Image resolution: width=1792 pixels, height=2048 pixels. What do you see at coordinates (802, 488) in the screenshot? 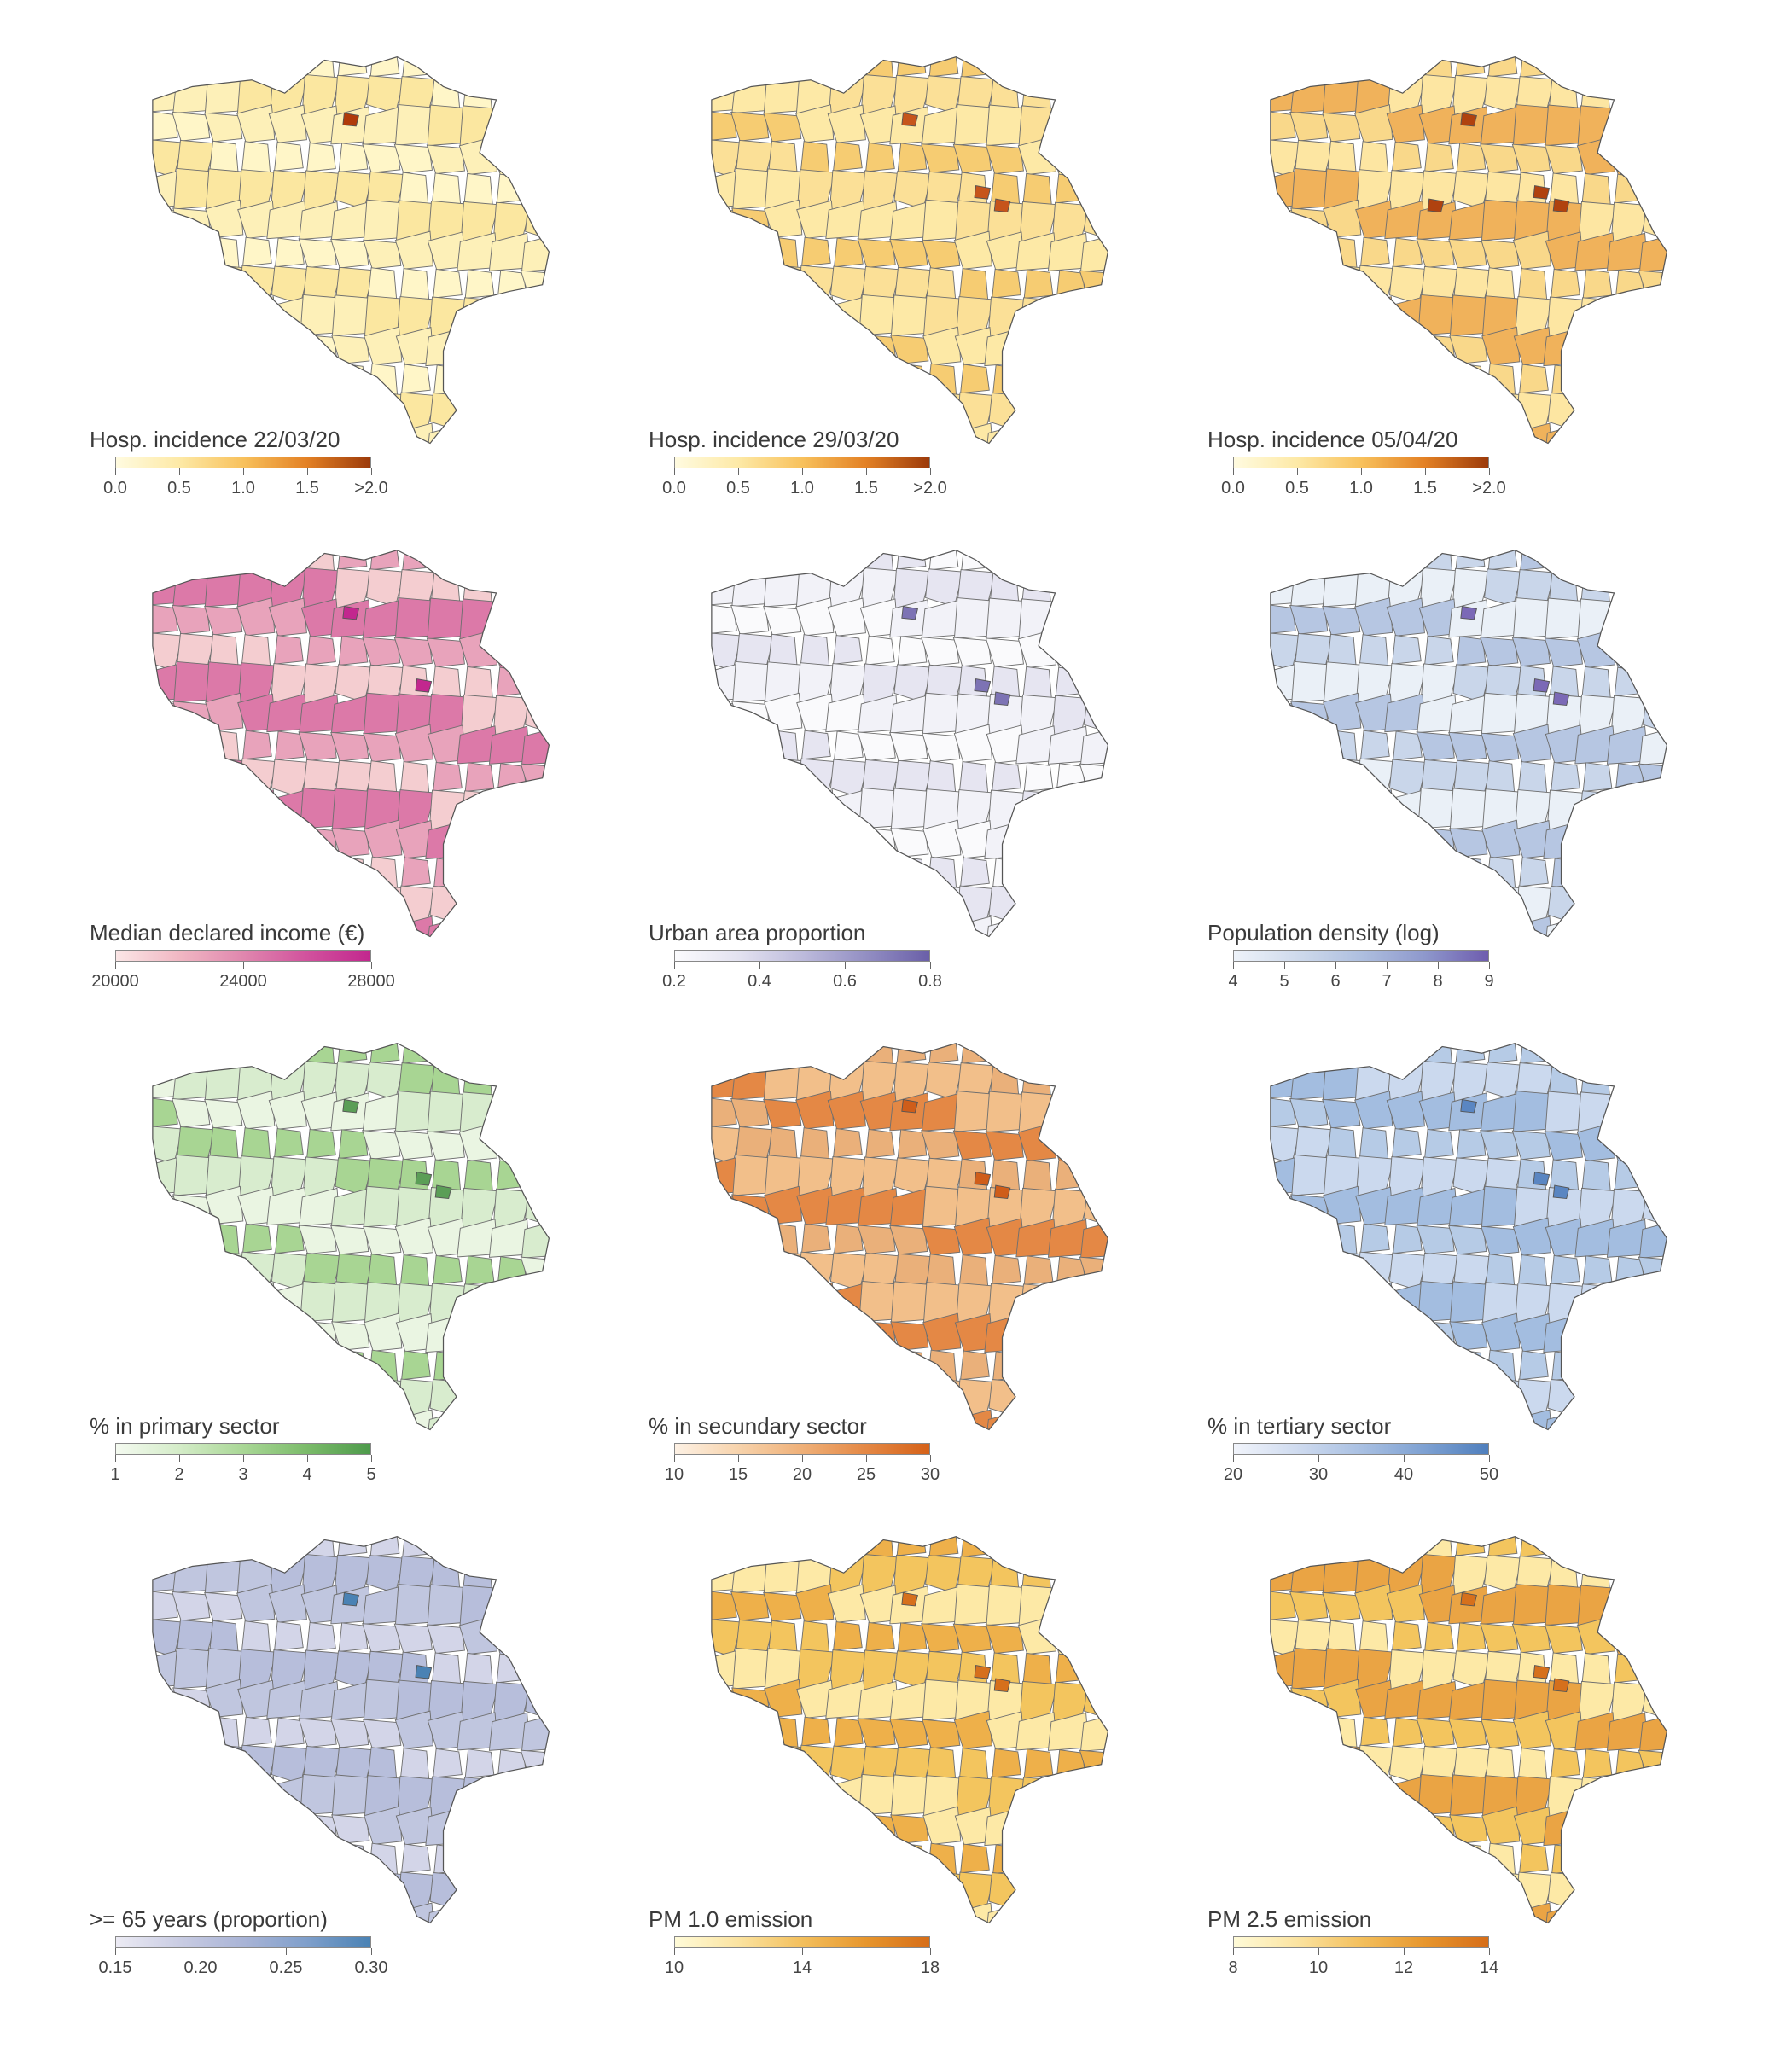
I see `scale-tick-label: 1.0` at bounding box center [802, 488].